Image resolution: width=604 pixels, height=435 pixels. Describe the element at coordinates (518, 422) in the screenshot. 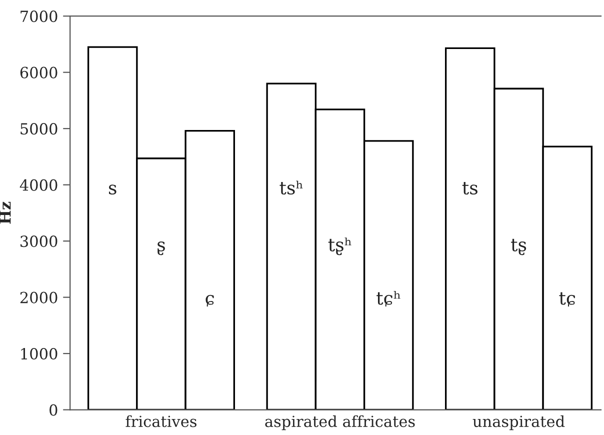

I see `x-tick-label: unaspirated` at that location.